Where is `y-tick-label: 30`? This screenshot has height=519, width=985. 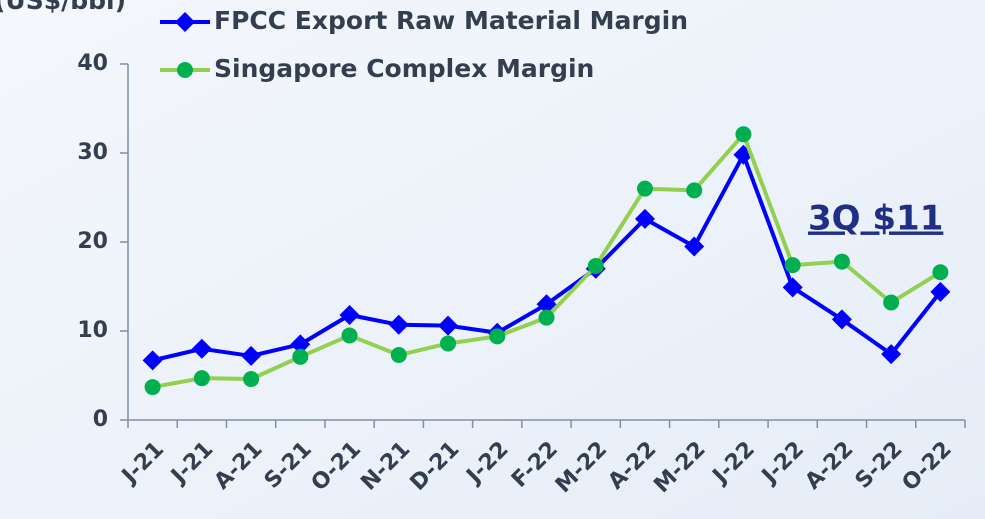
y-tick-label: 30 is located at coordinates (92, 152).